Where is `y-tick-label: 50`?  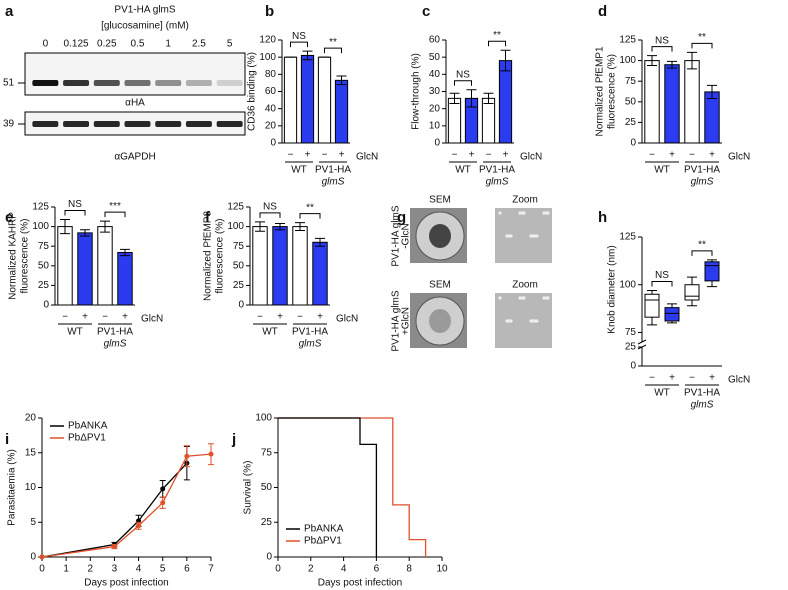
y-tick-label: 50 is located at coordinates (435, 57).